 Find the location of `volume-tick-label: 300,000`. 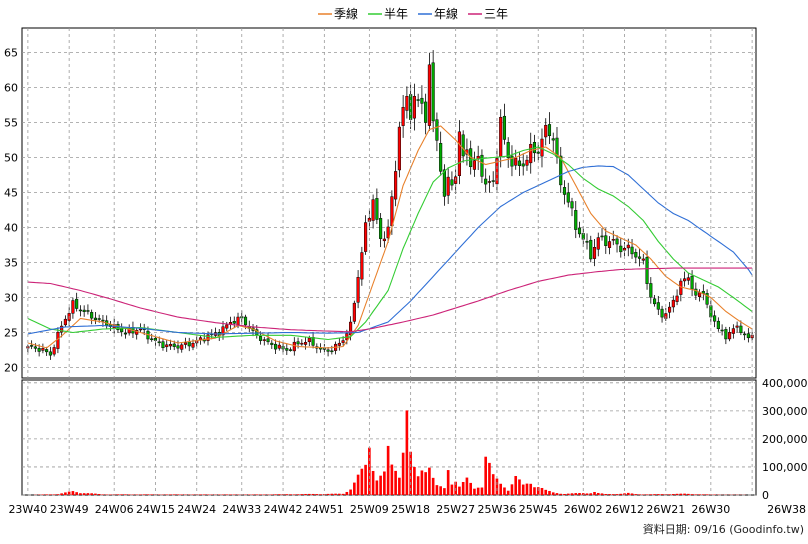

volume-tick-label: 300,000 is located at coordinates (785, 411).